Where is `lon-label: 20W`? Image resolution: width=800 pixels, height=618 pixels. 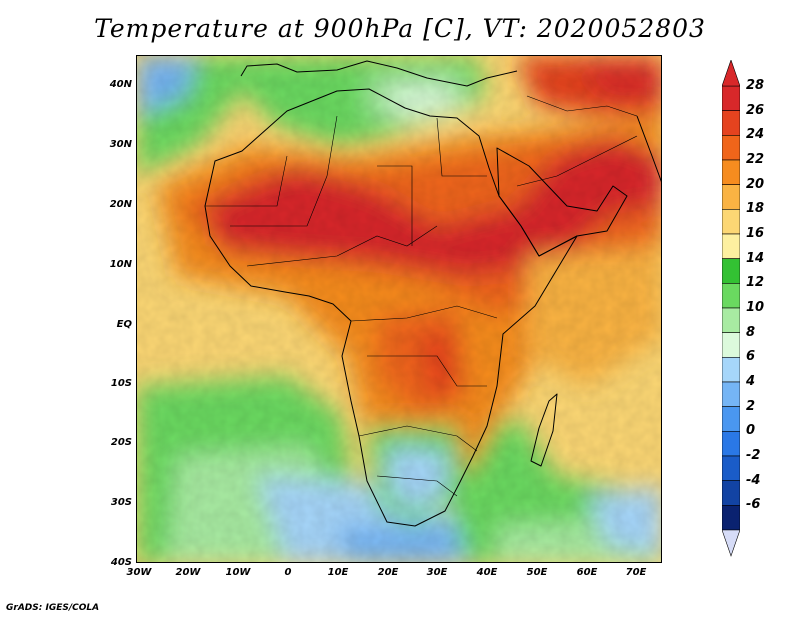 lon-label: 20W is located at coordinates (188, 572).